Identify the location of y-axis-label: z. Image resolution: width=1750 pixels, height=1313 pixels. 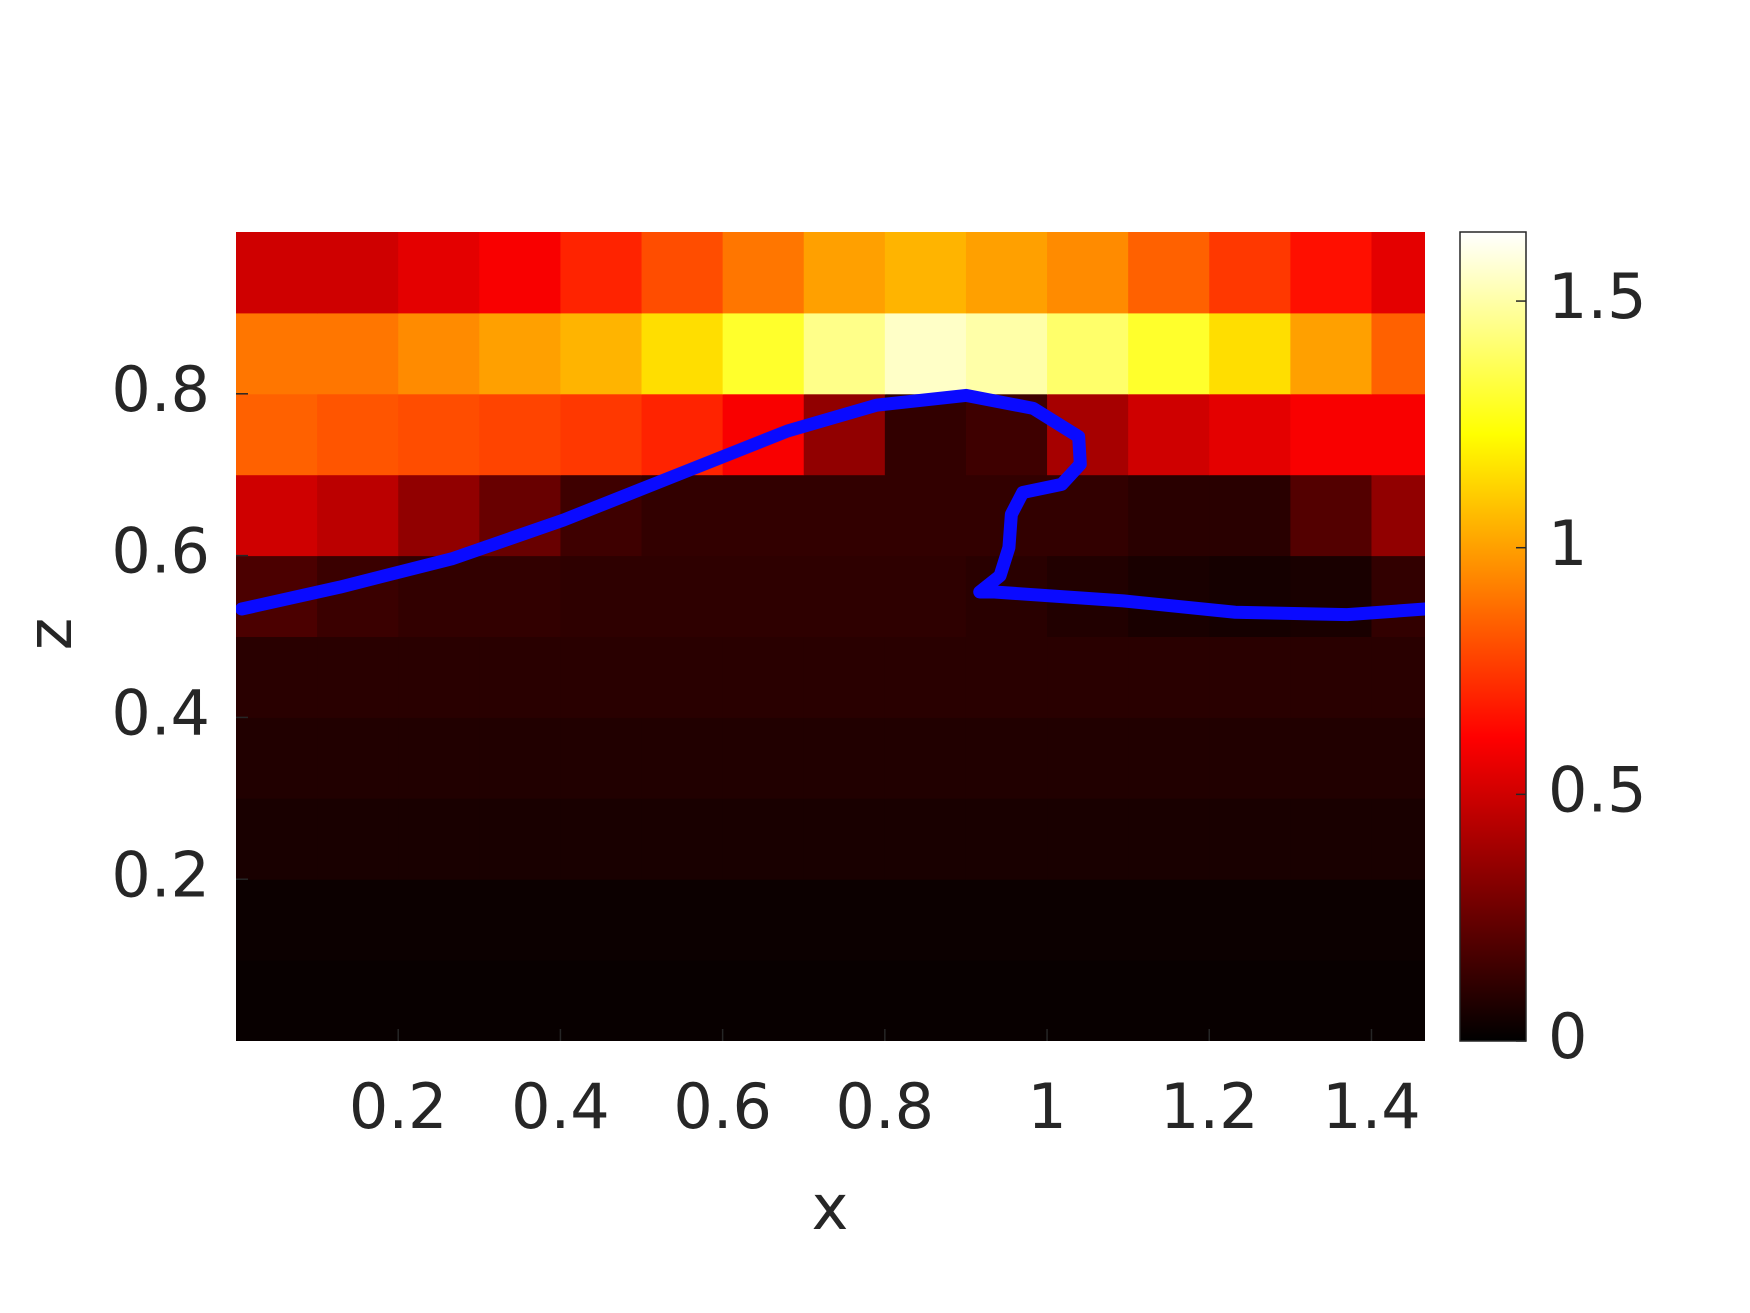
(49, 634).